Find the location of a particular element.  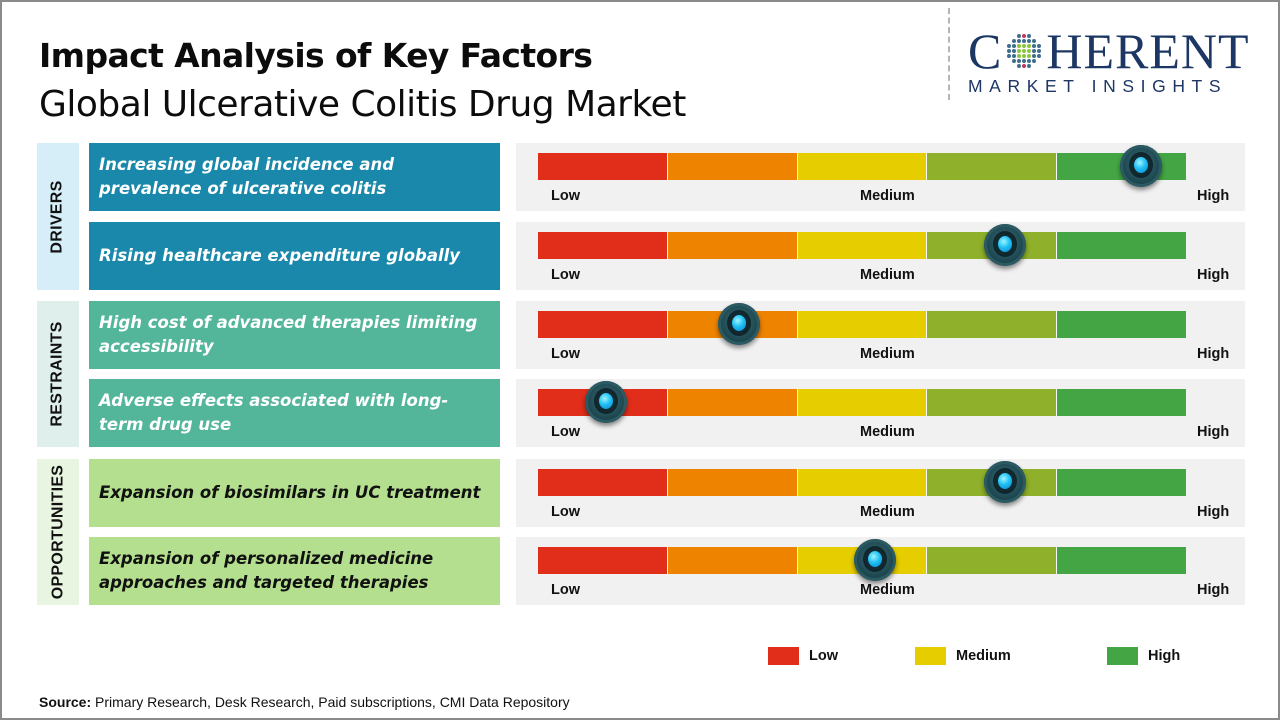

category-name: OPPORTUNITIES is located at coordinates (57, 532).